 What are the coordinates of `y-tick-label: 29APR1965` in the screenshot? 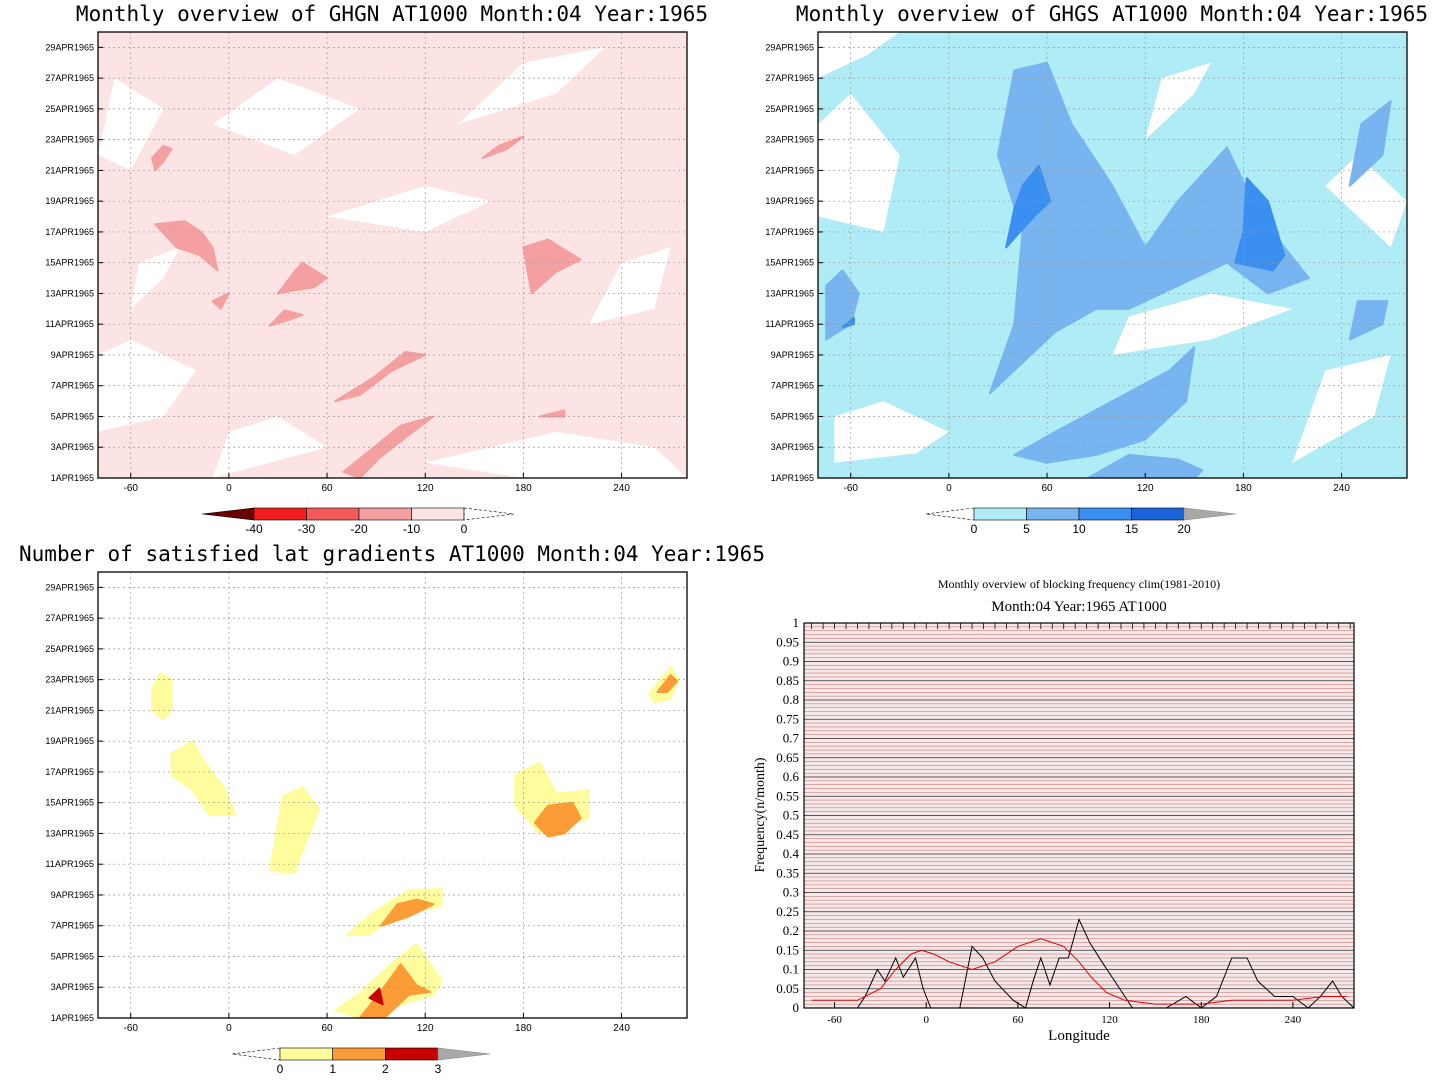 It's located at (69, 587).